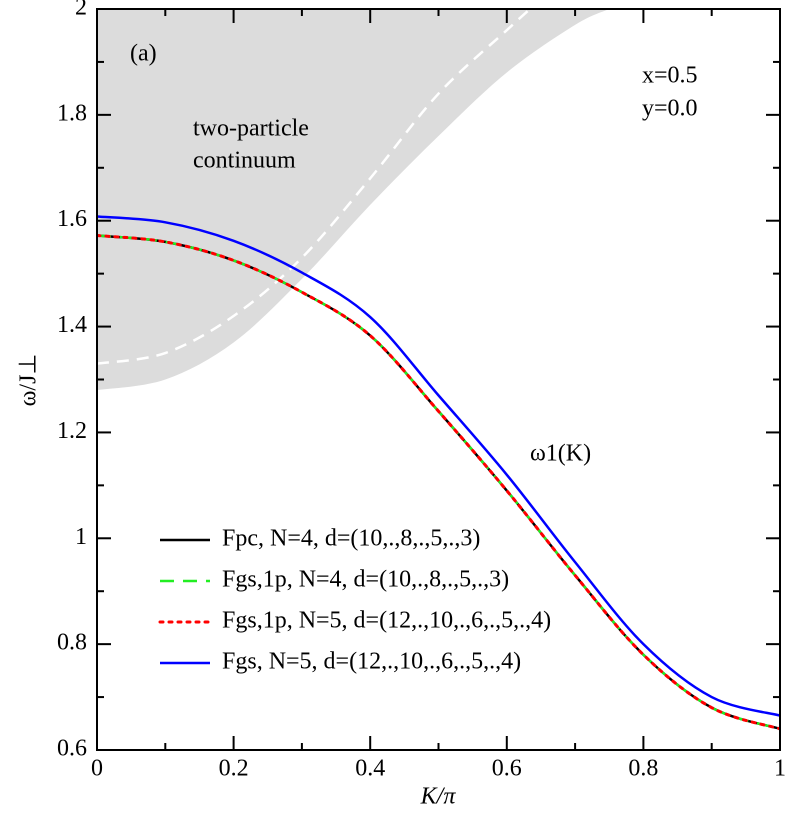  Describe the element at coordinates (351, 539) in the screenshot. I see `legend-label: Fpc, N=4, d=(10,.,8,.,5,.,3)` at that location.